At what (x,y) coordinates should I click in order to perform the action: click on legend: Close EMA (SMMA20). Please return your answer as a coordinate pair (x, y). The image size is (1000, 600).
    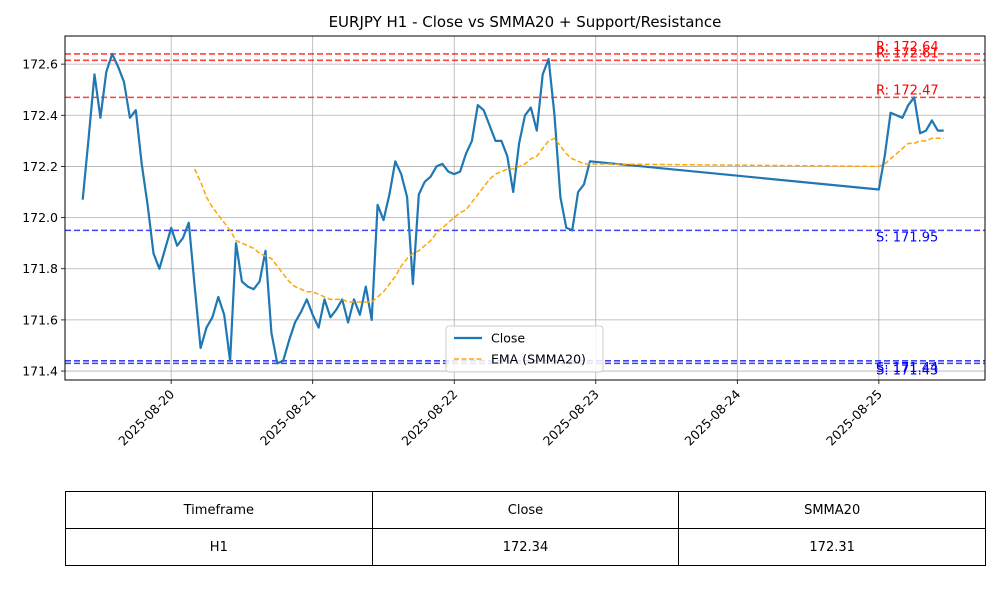
    Looking at the image, I should click on (524, 349).